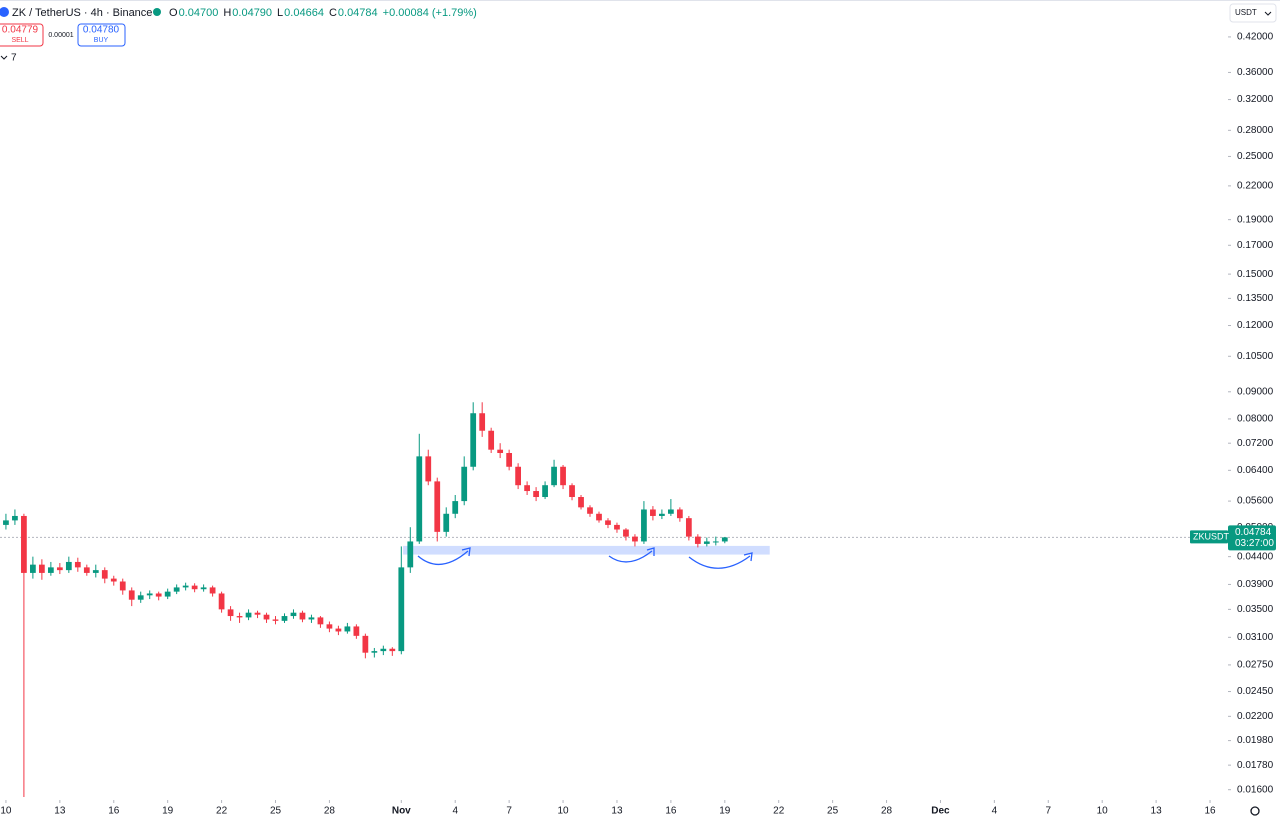  What do you see at coordinates (940, 811) in the screenshot?
I see `x-tick-label: Dec` at bounding box center [940, 811].